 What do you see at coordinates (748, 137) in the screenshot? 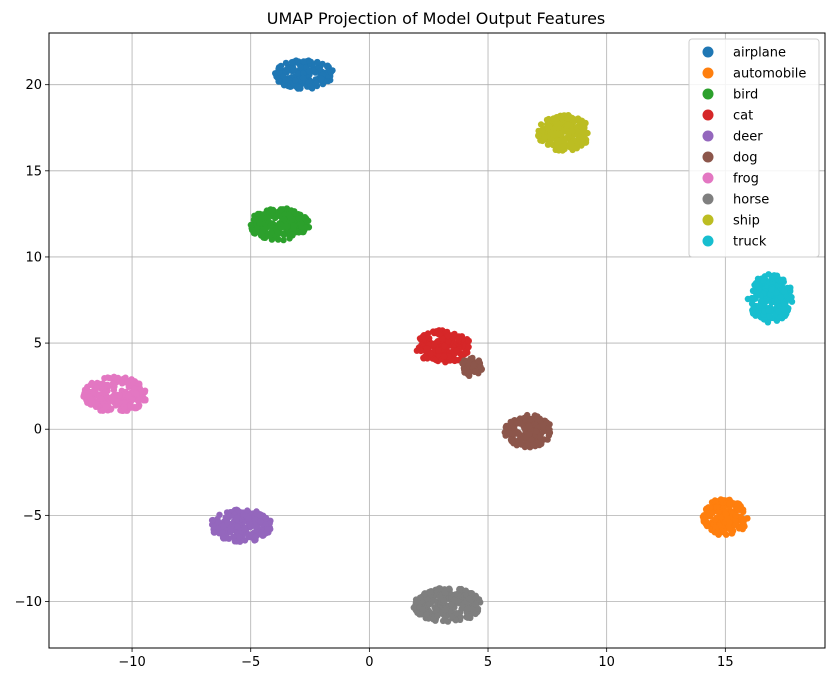
I see `legend-entry: deer` at bounding box center [748, 137].